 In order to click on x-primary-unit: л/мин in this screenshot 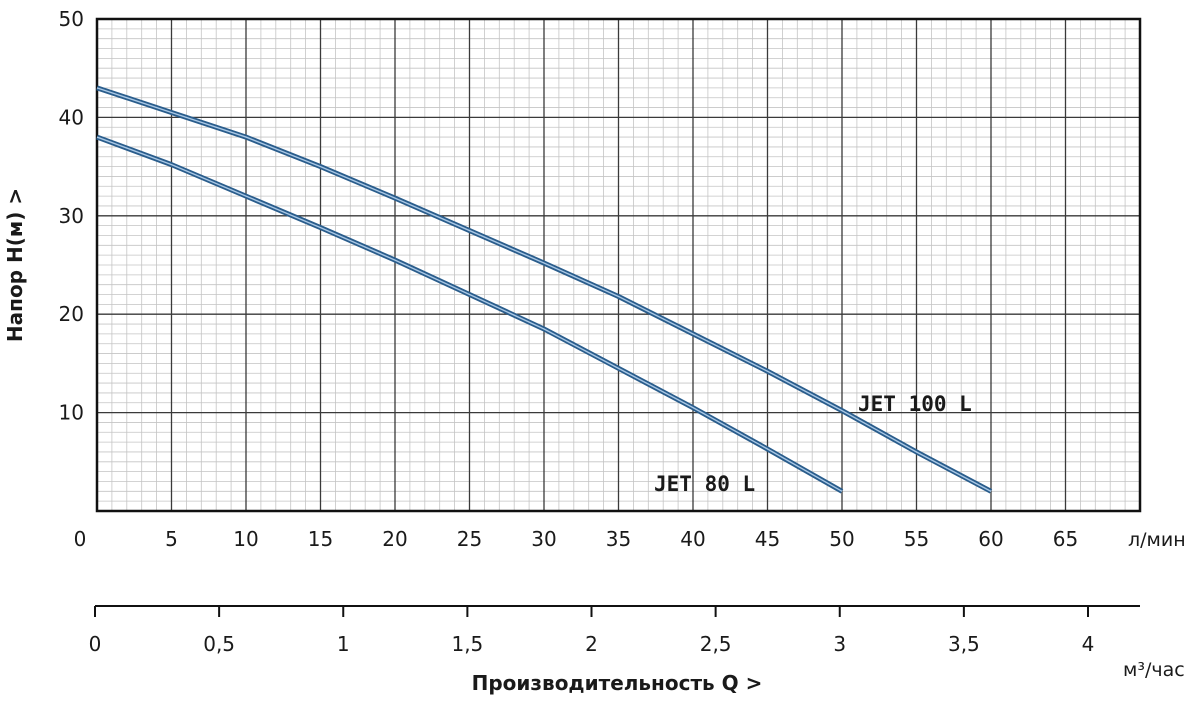, I will do `click(1157, 540)`.